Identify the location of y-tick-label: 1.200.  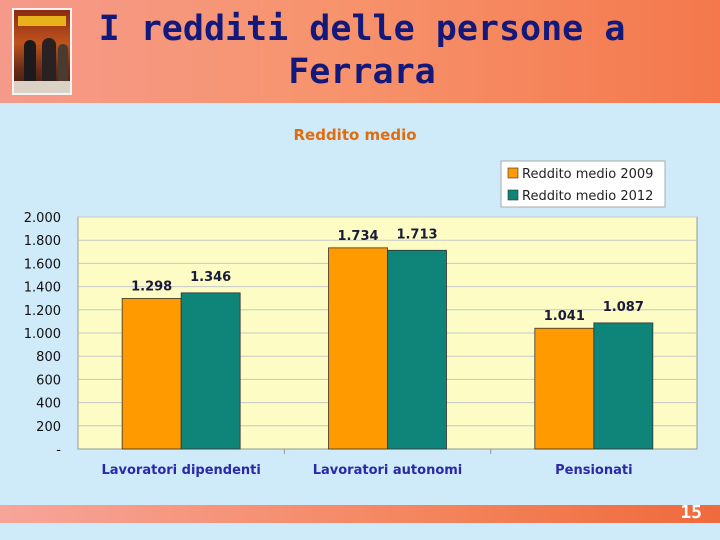
(42, 311).